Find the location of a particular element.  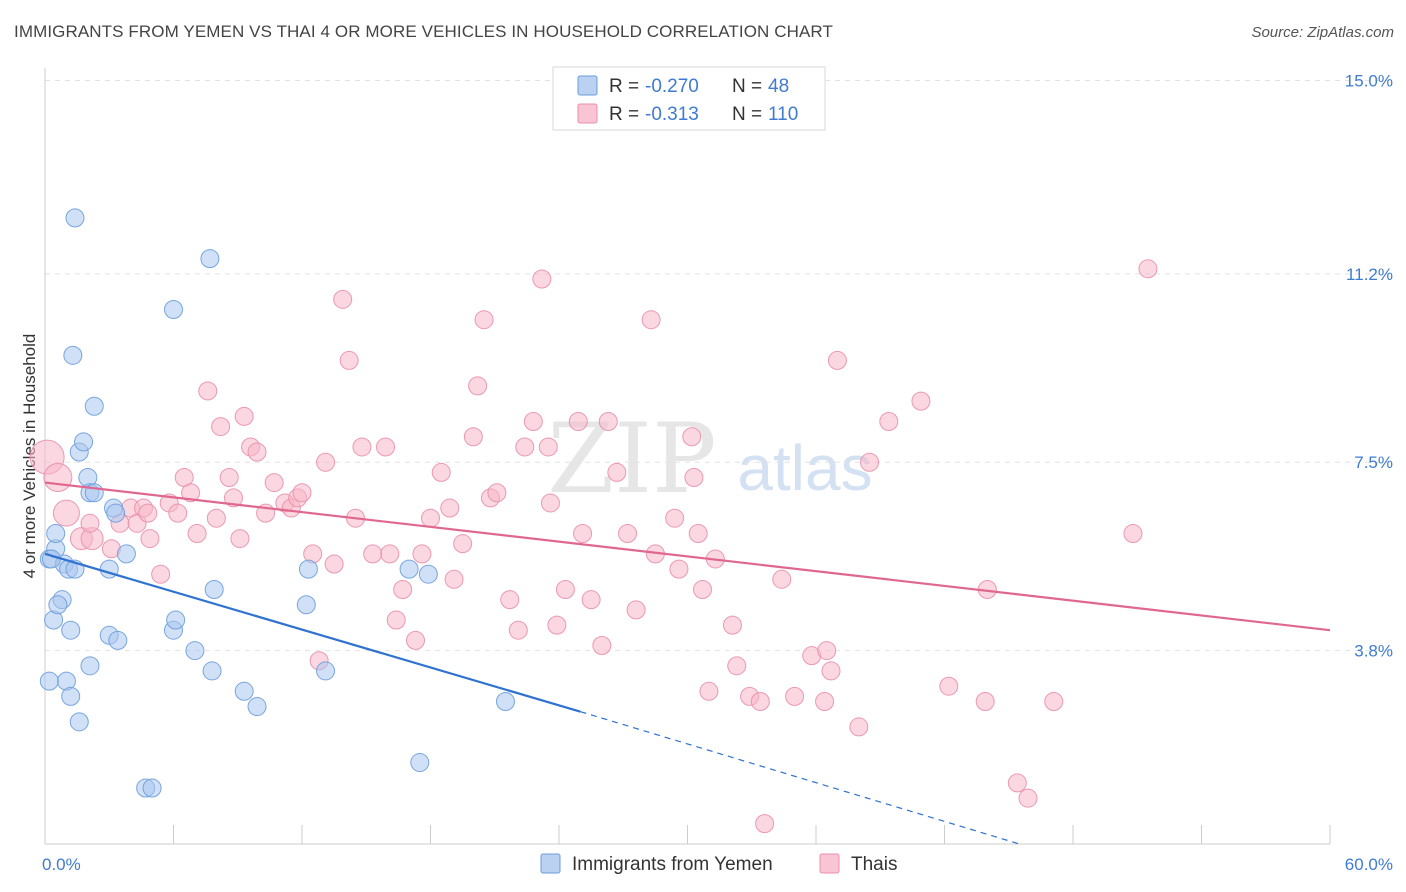

stats-n-label: N = is located at coordinates (747, 114).